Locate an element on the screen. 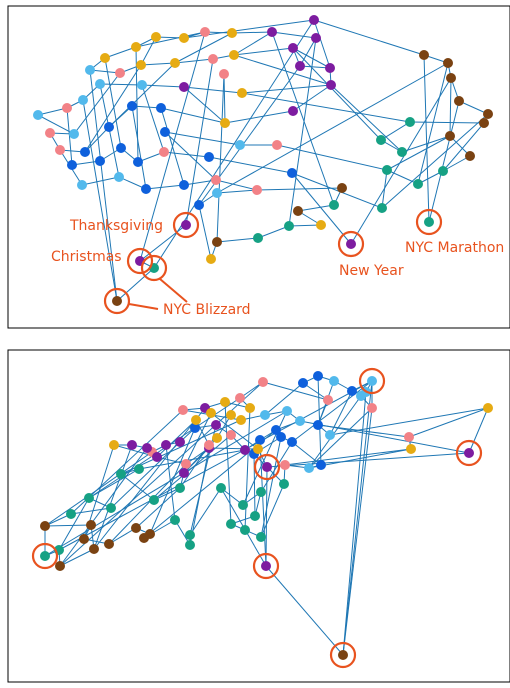 Image resolution: width=510 pixels, height=688 pixels. label-new-year: New Year is located at coordinates (371, 271).